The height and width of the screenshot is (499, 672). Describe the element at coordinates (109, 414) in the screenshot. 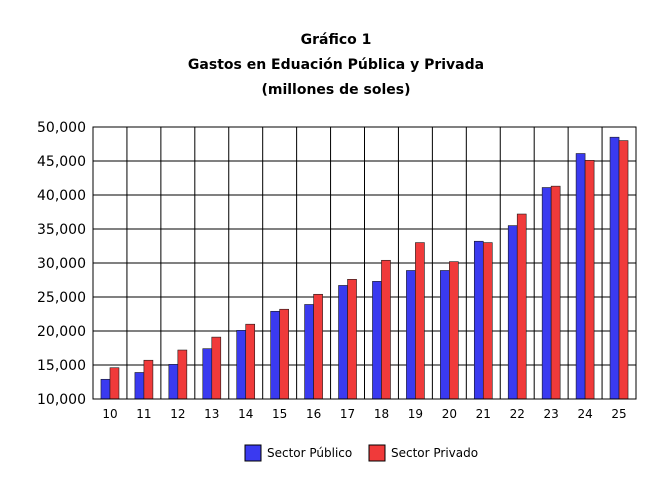

I see `x-tick-label: 10` at that location.